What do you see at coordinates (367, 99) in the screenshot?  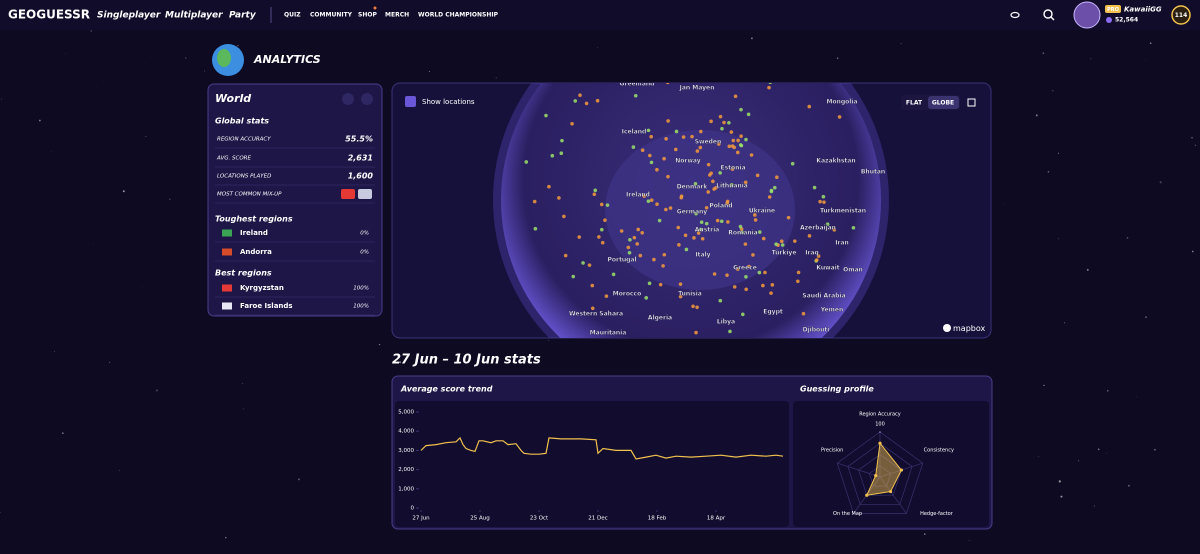 I see `panel-filter` at bounding box center [367, 99].